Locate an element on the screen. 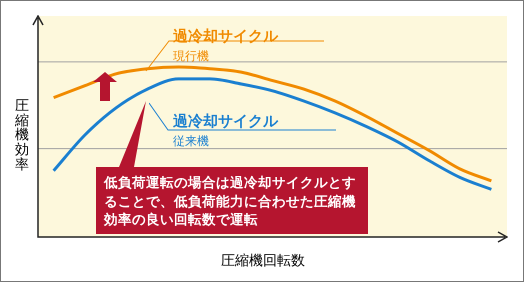  annotation: 低負荷運転の場合は過冷却サイクルとすることで、低負荷能力に合わせた圧縮機効率の良い回転数で運転 is located at coordinates (230, 202).